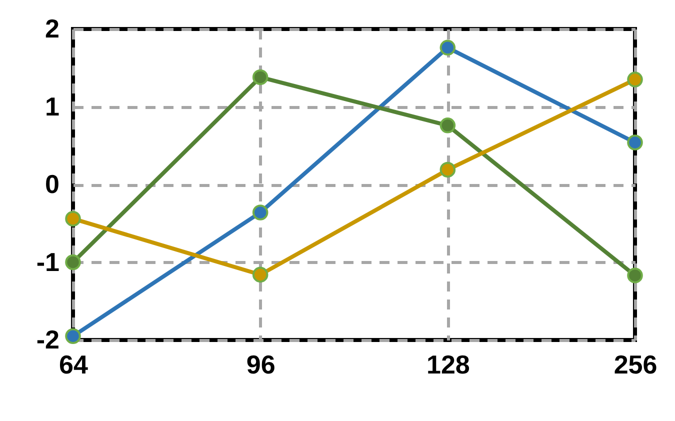  What do you see at coordinates (448, 365) in the screenshot?
I see `x-tick-label: 128` at bounding box center [448, 365].